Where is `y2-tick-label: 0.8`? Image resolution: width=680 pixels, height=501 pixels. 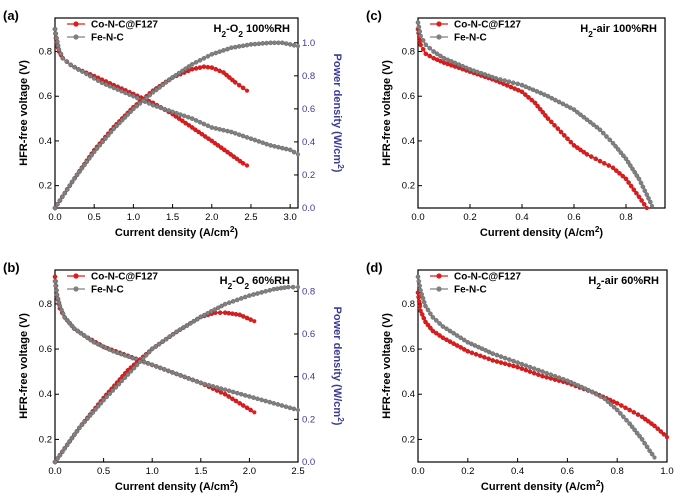 y2-tick-label: 0.8 is located at coordinates (308, 291).